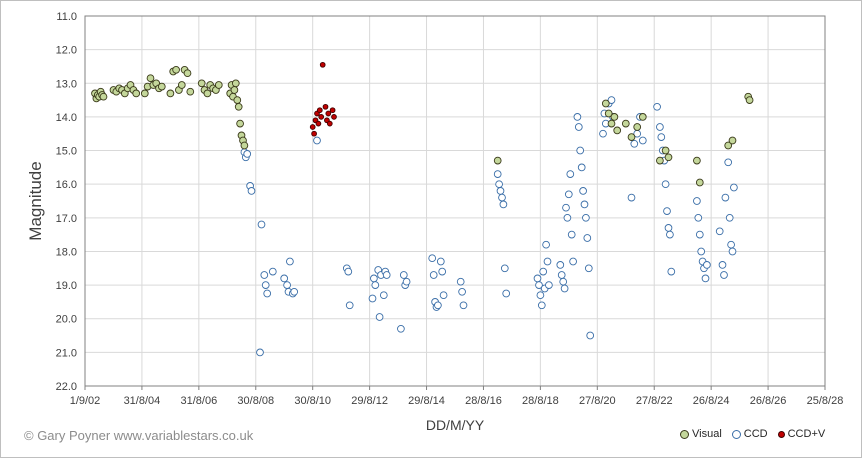  Describe the element at coordinates (66, 252) in the screenshot. I see `y-tick-label: 18.0` at that location.